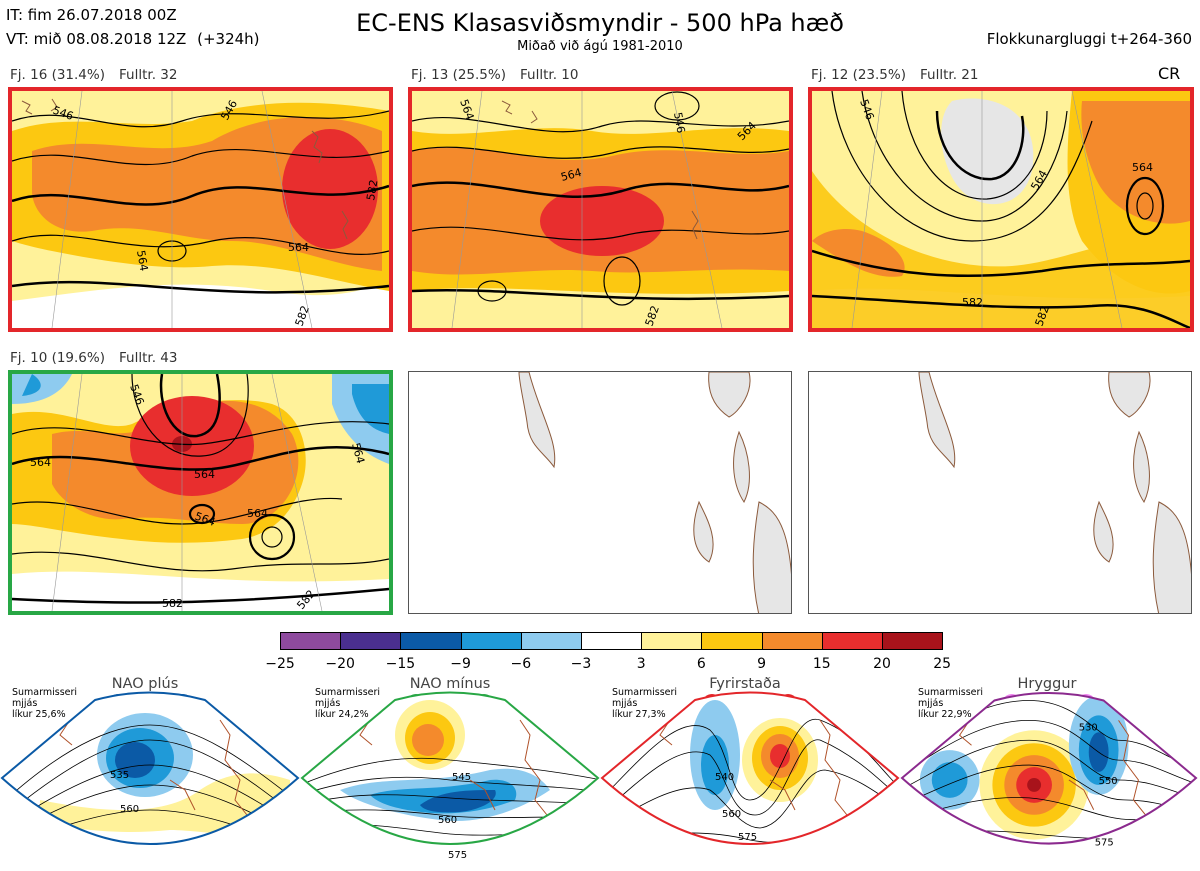  What do you see at coordinates (91, 15) in the screenshot?
I see `init-time: IT: fim 26.07.2018 00Z` at bounding box center [91, 15].